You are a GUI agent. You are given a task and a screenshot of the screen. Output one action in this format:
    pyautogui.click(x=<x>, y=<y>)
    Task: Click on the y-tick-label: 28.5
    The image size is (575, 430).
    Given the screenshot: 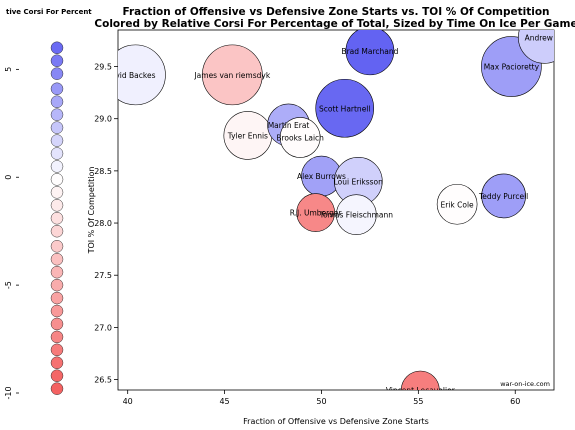 What is the action you would take?
    pyautogui.click(x=103, y=171)
    